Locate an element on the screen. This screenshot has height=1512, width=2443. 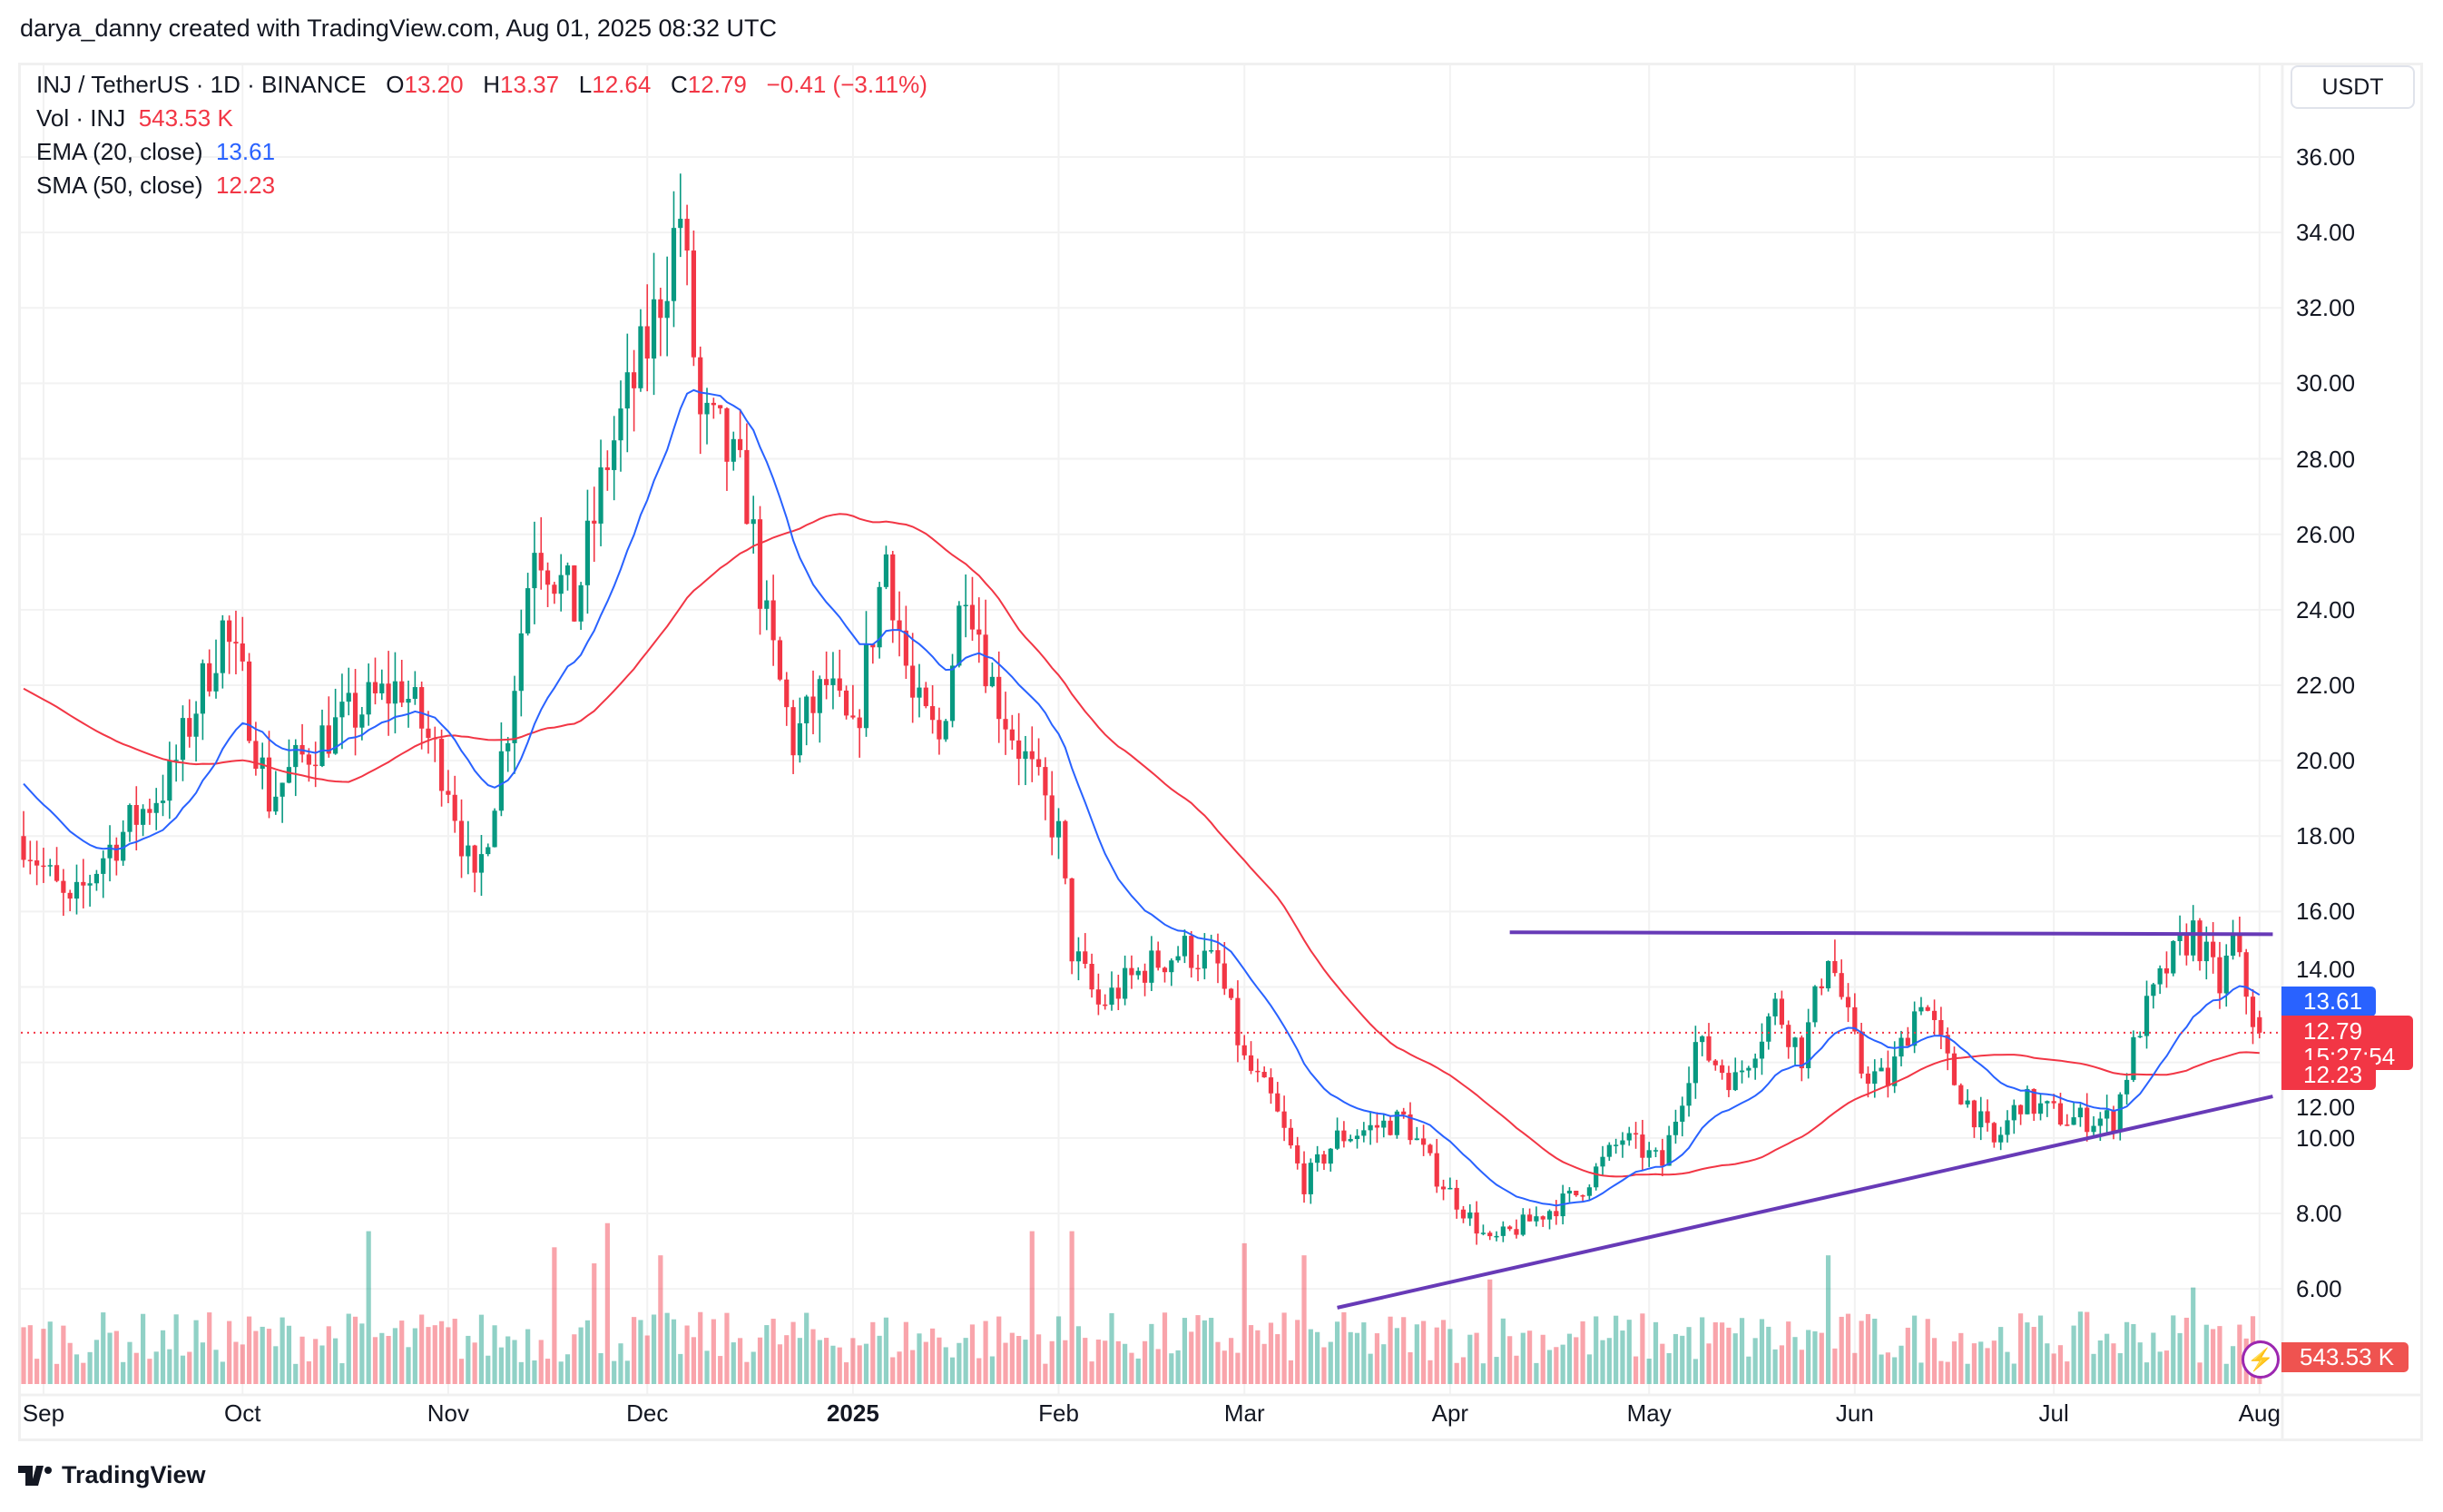
time-tick-label: Mar is located at coordinates (1244, 1413).